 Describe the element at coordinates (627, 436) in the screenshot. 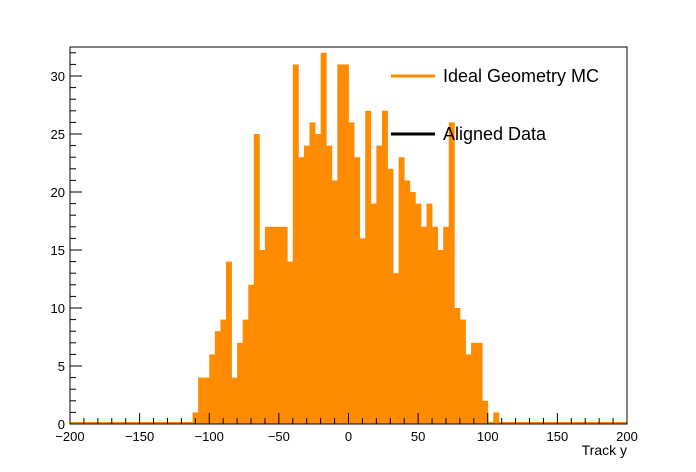

I see `x-tick-label: 200` at that location.